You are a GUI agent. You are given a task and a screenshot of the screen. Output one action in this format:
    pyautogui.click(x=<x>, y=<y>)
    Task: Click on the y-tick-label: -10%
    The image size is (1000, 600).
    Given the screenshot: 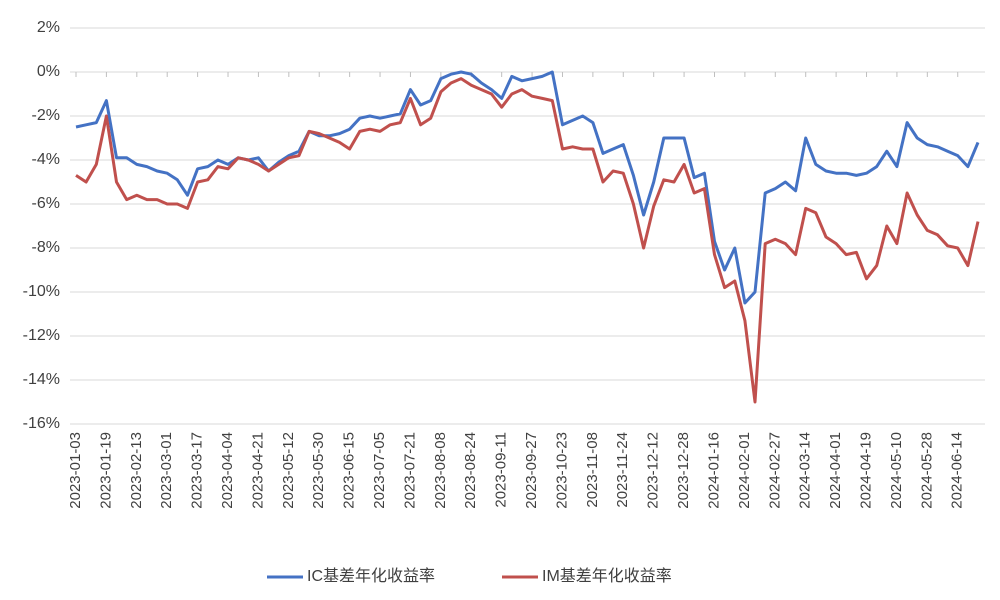 What is the action you would take?
    pyautogui.click(x=41, y=291)
    